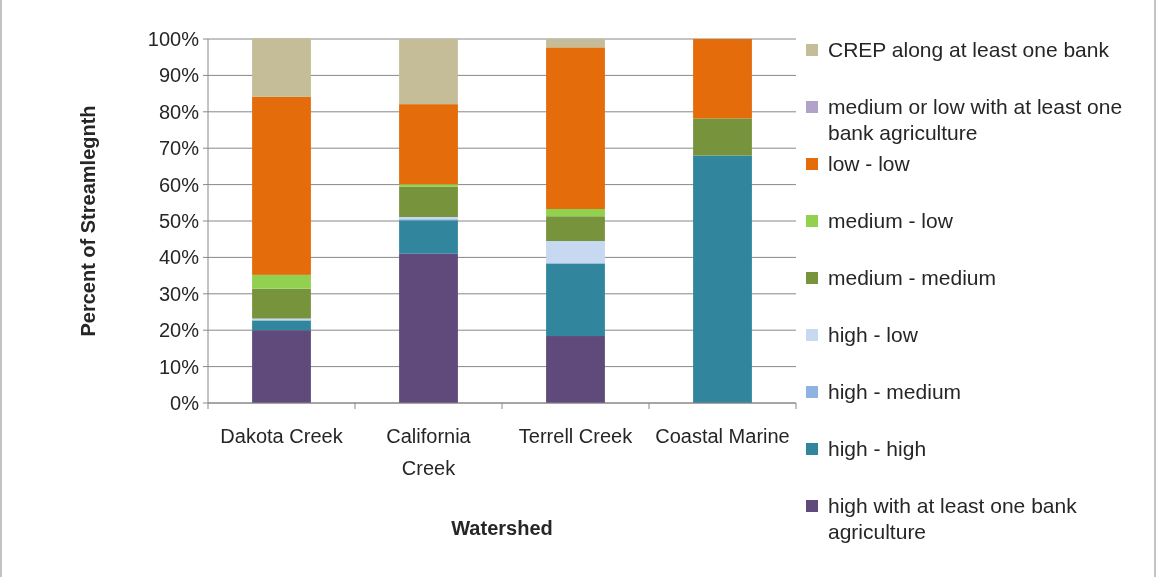  I want to click on legend-label: medium - low, so click(891, 221).